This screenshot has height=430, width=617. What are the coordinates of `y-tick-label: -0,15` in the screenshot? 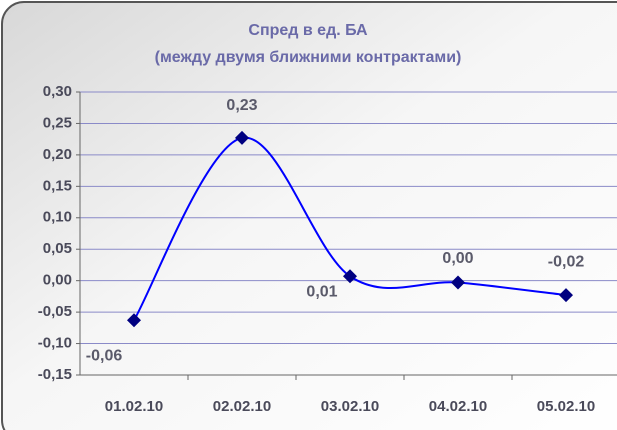 It's located at (55, 374).